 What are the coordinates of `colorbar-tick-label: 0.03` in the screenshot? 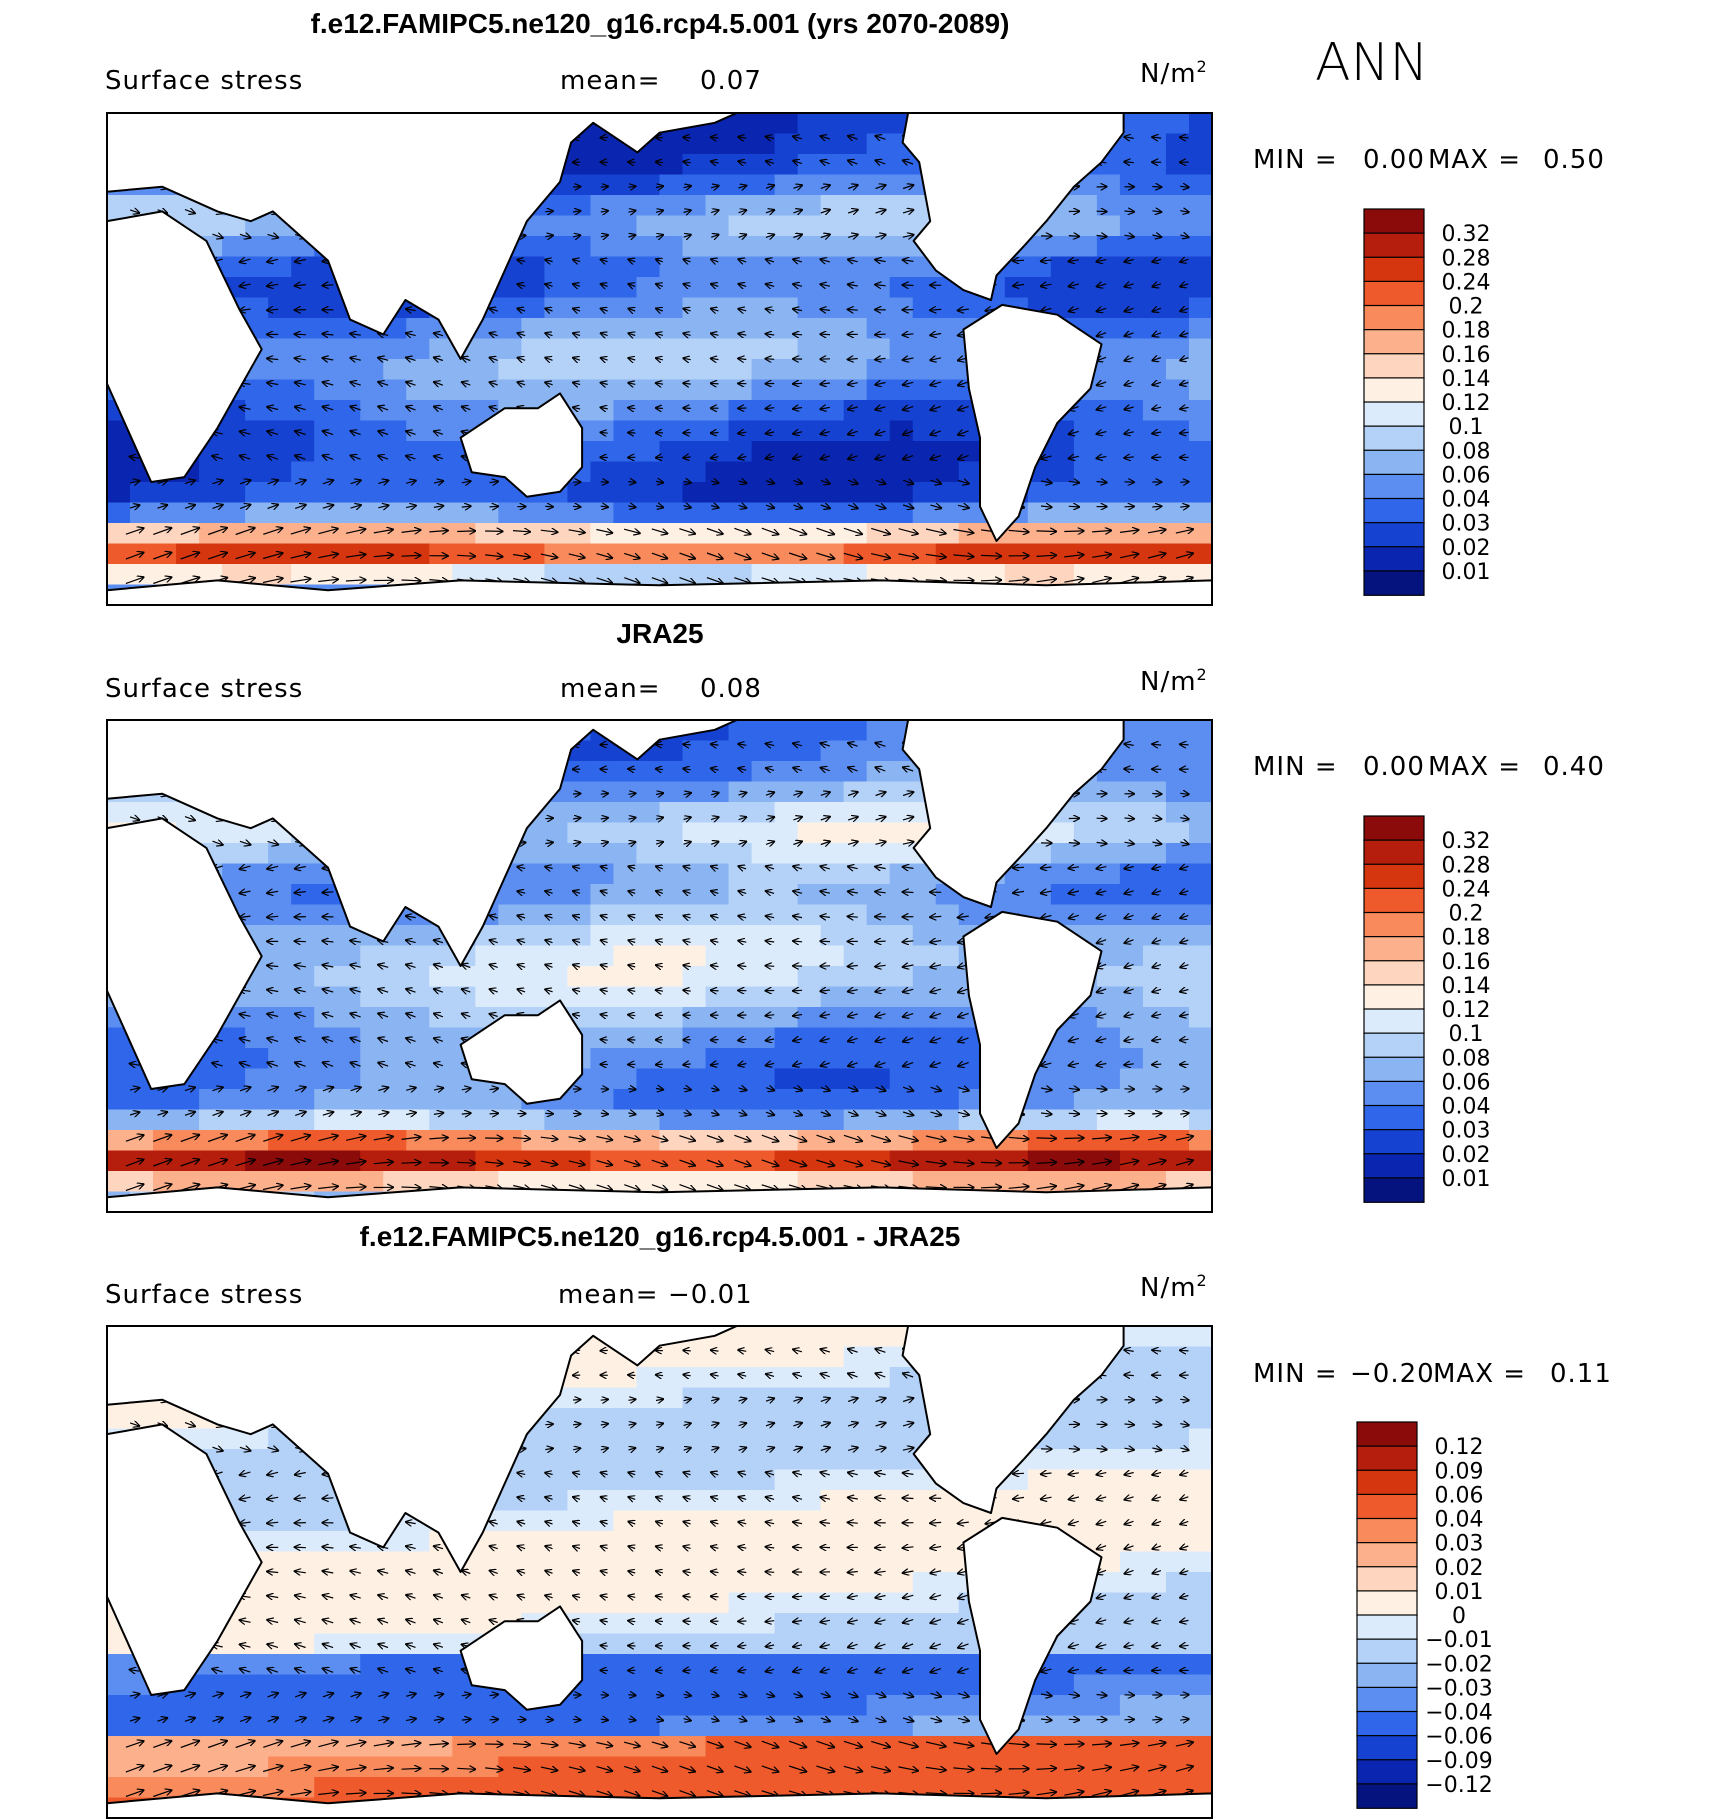 It's located at (1466, 1131).